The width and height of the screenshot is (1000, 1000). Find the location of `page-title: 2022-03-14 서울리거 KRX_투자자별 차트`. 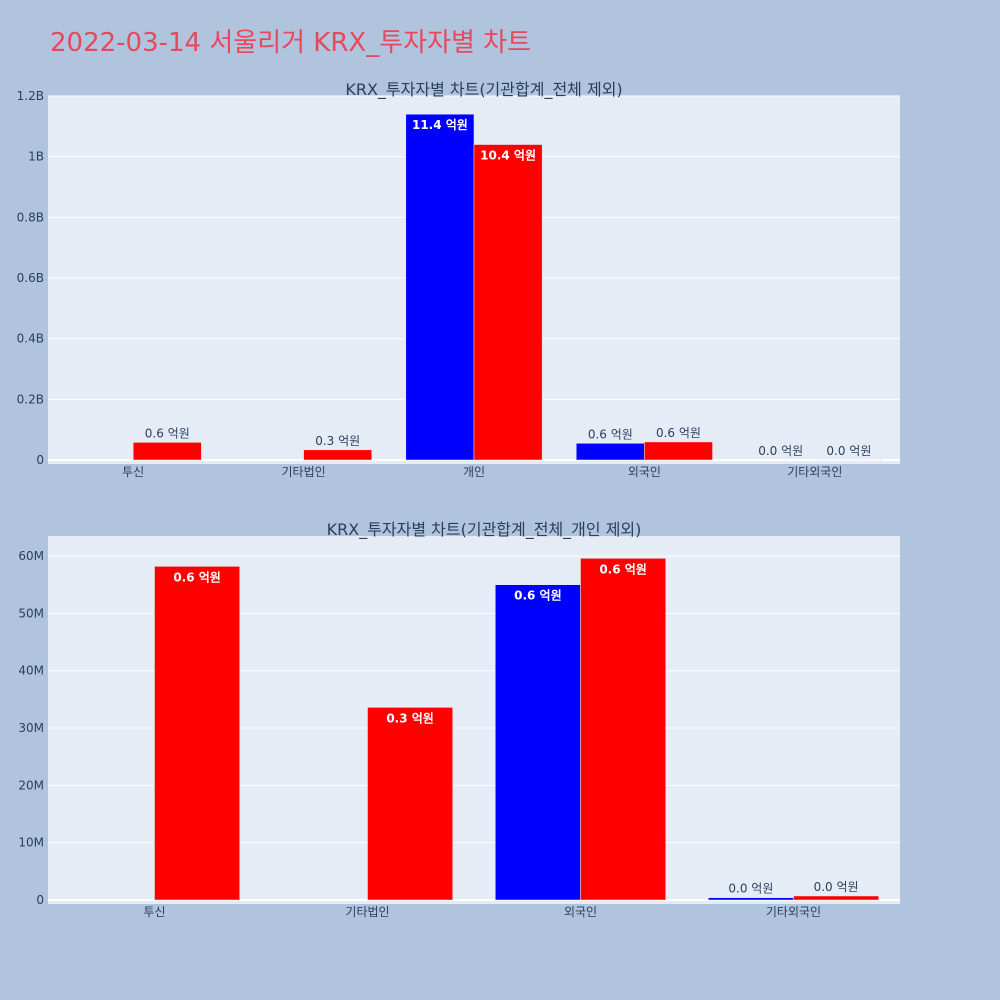

page-title: 2022-03-14 서울리거 KRX_투자자별 차트 is located at coordinates (291, 43).